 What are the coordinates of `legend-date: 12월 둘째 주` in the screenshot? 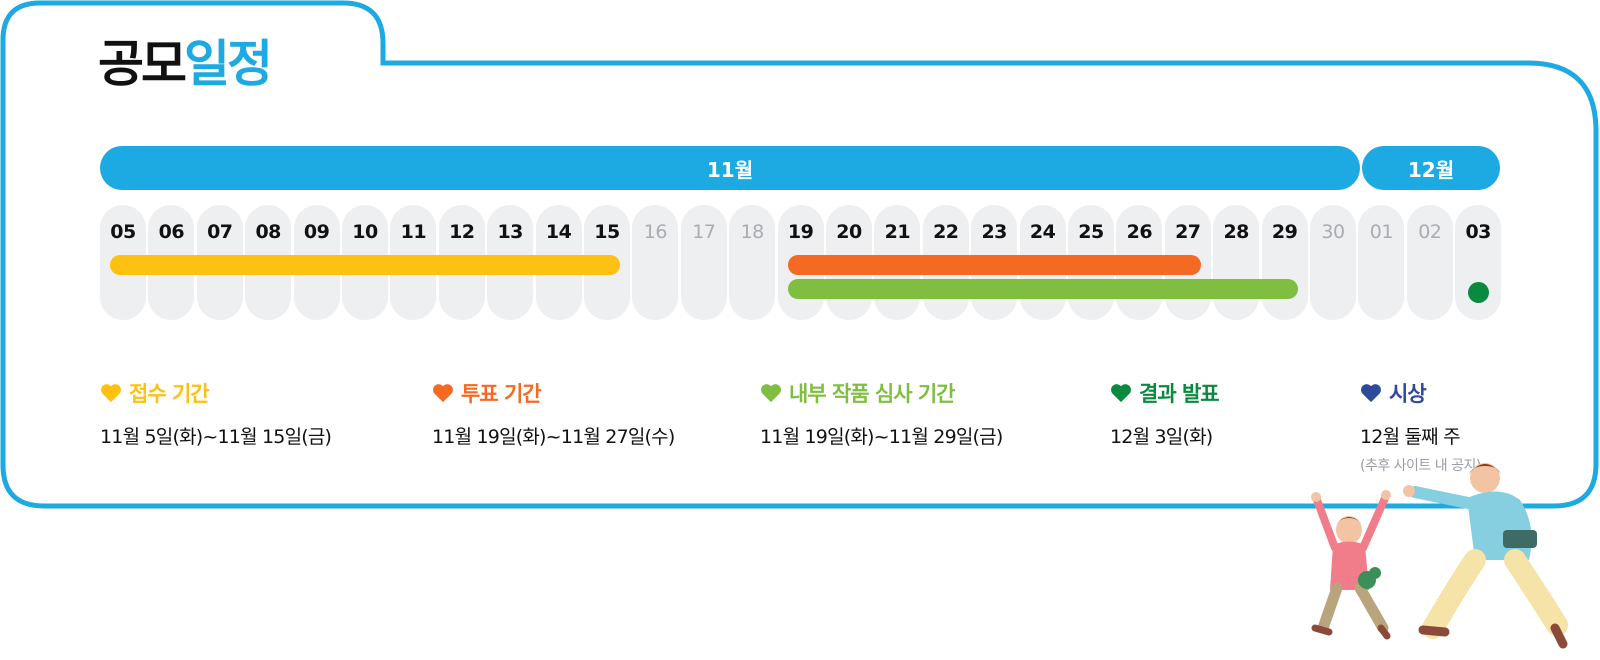 It's located at (1410, 437).